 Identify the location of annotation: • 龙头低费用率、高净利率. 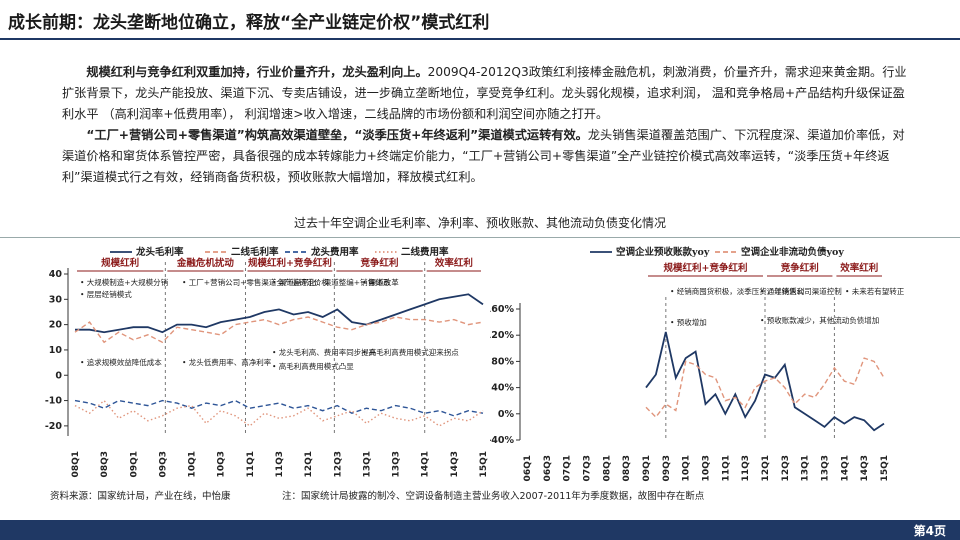
(227, 362).